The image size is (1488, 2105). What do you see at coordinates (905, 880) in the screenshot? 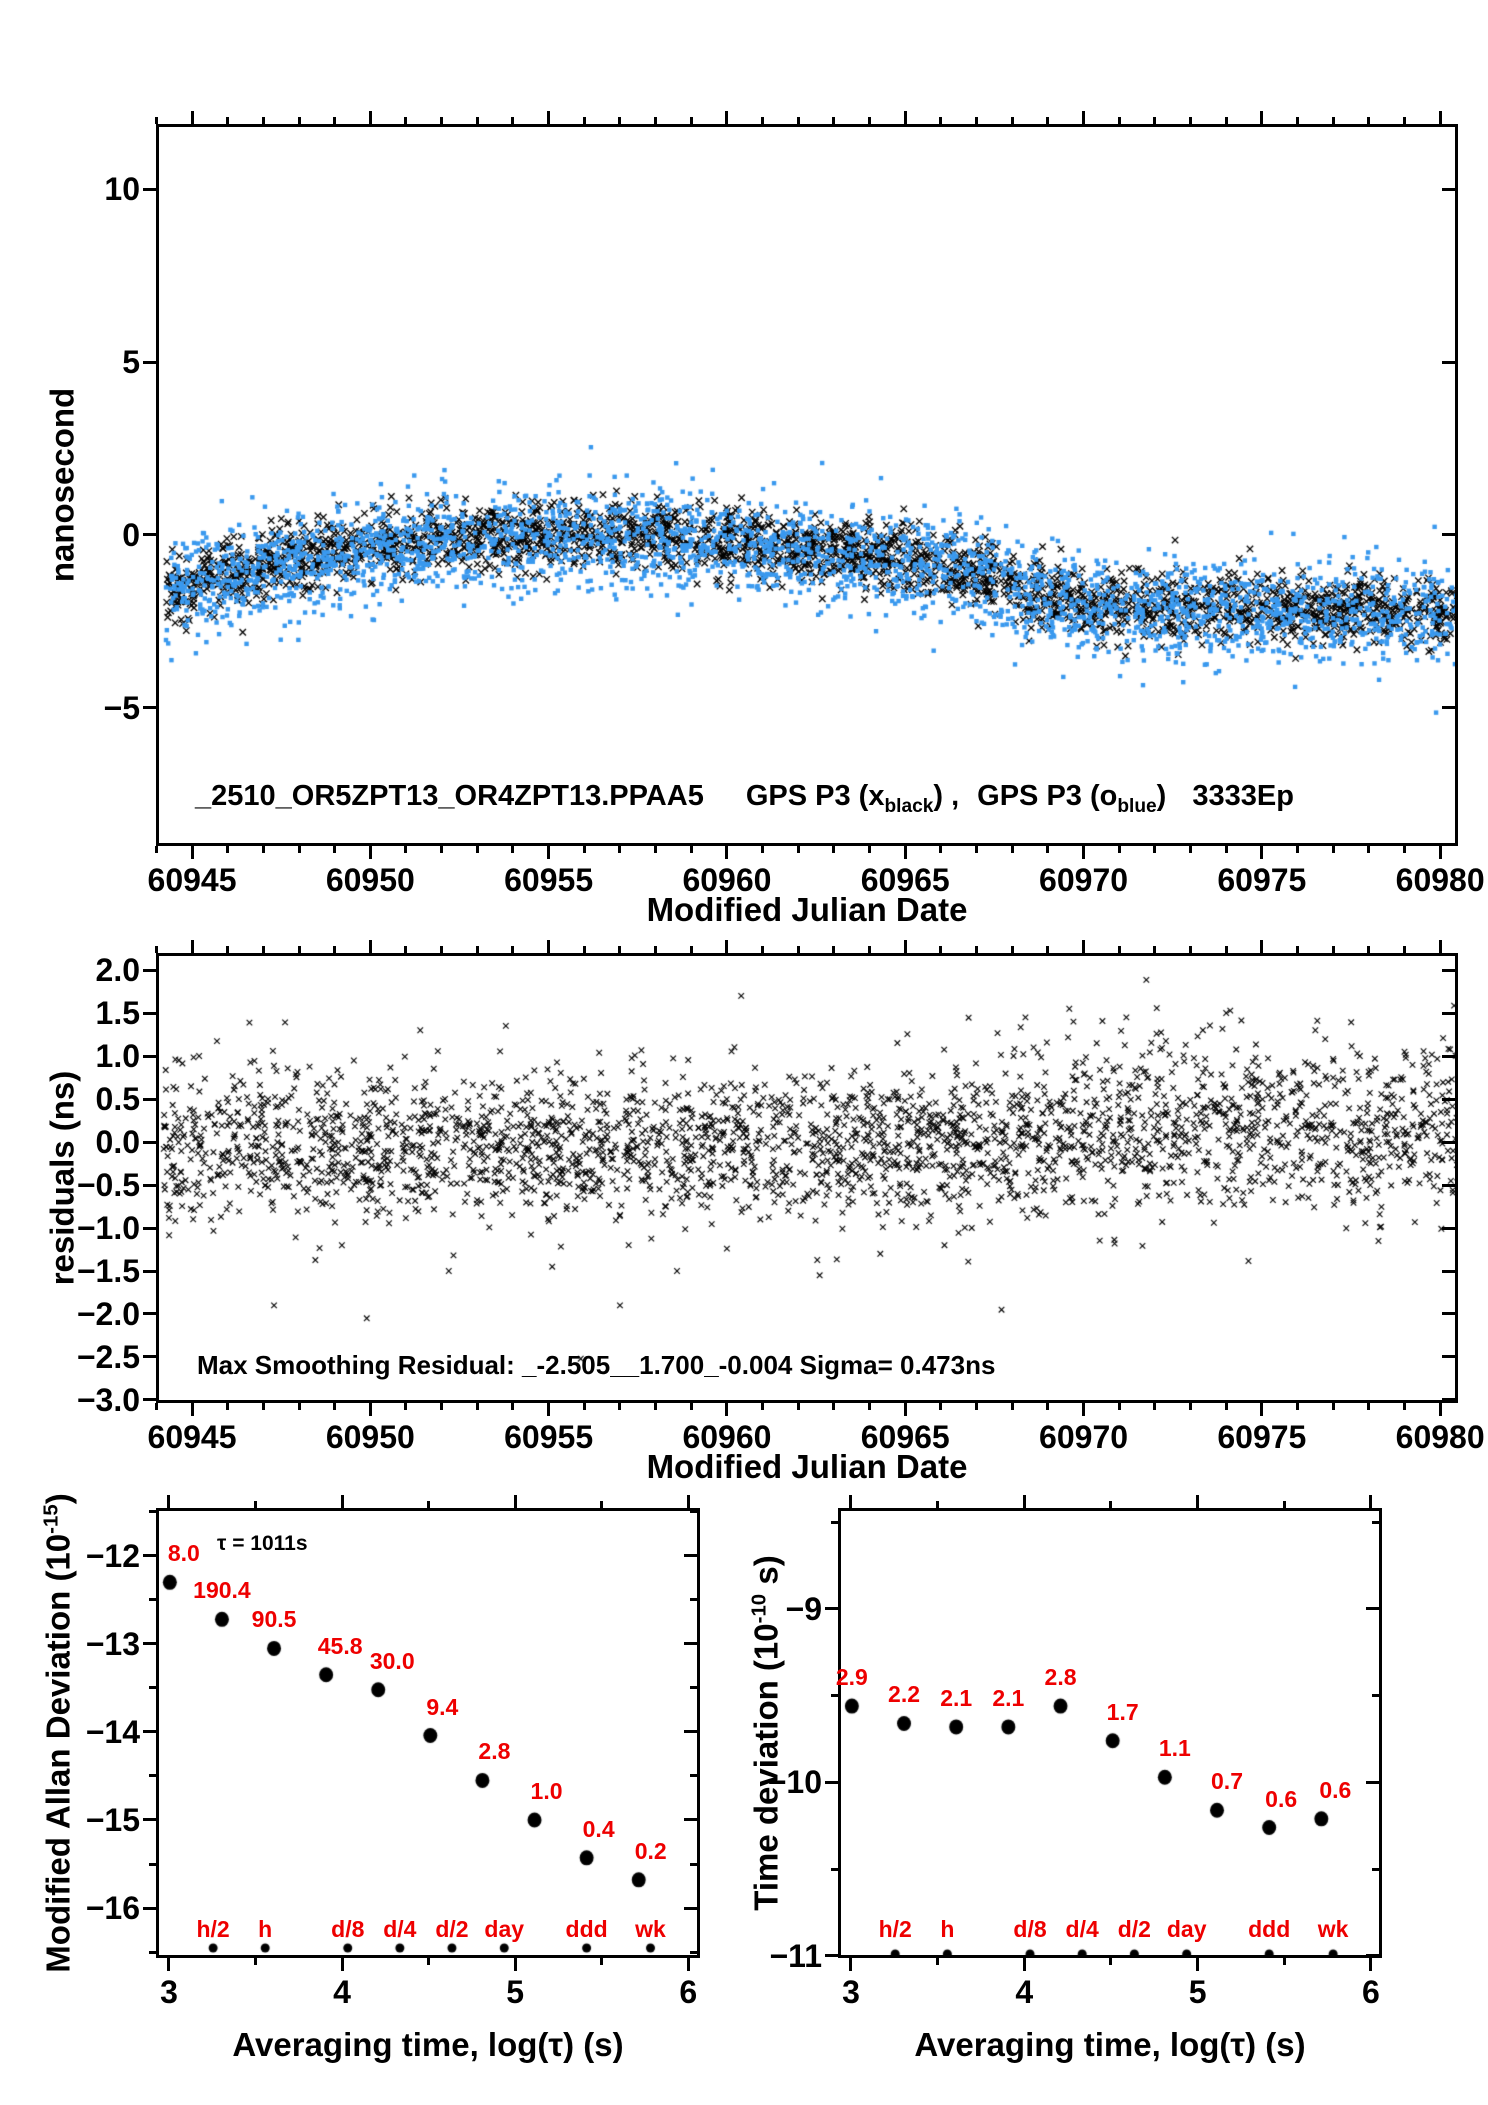
I see `x-tick-label: 60965` at bounding box center [905, 880].